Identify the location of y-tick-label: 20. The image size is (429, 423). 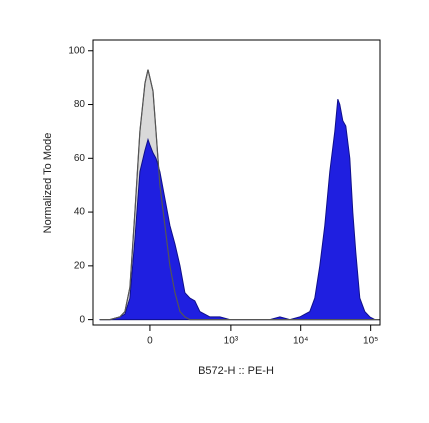
(80, 265).